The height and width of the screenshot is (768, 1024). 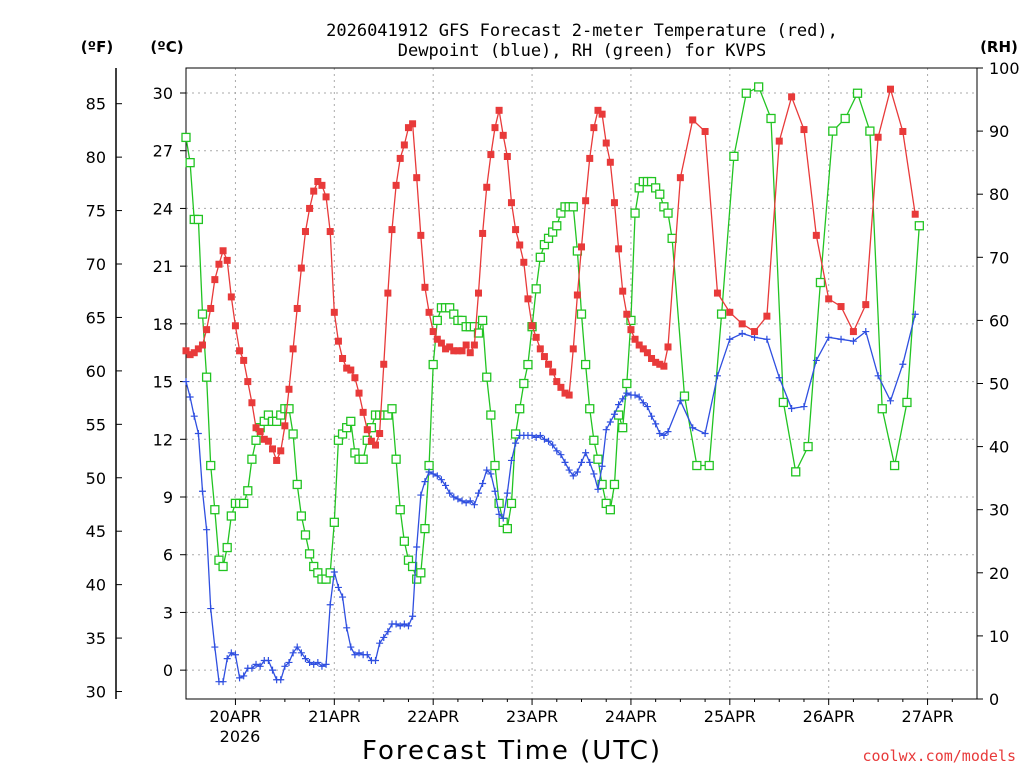 What do you see at coordinates (168, 670) in the screenshot?
I see `celsius-tick-label: 0` at bounding box center [168, 670].